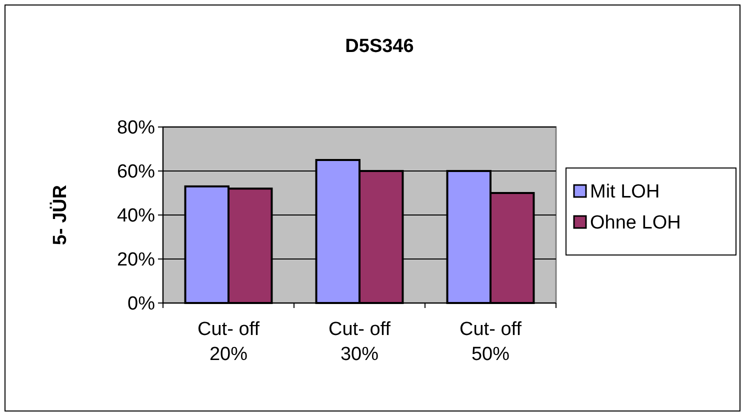 The width and height of the screenshot is (745, 416). I want to click on y-tick-label: 40%, so click(136, 216).